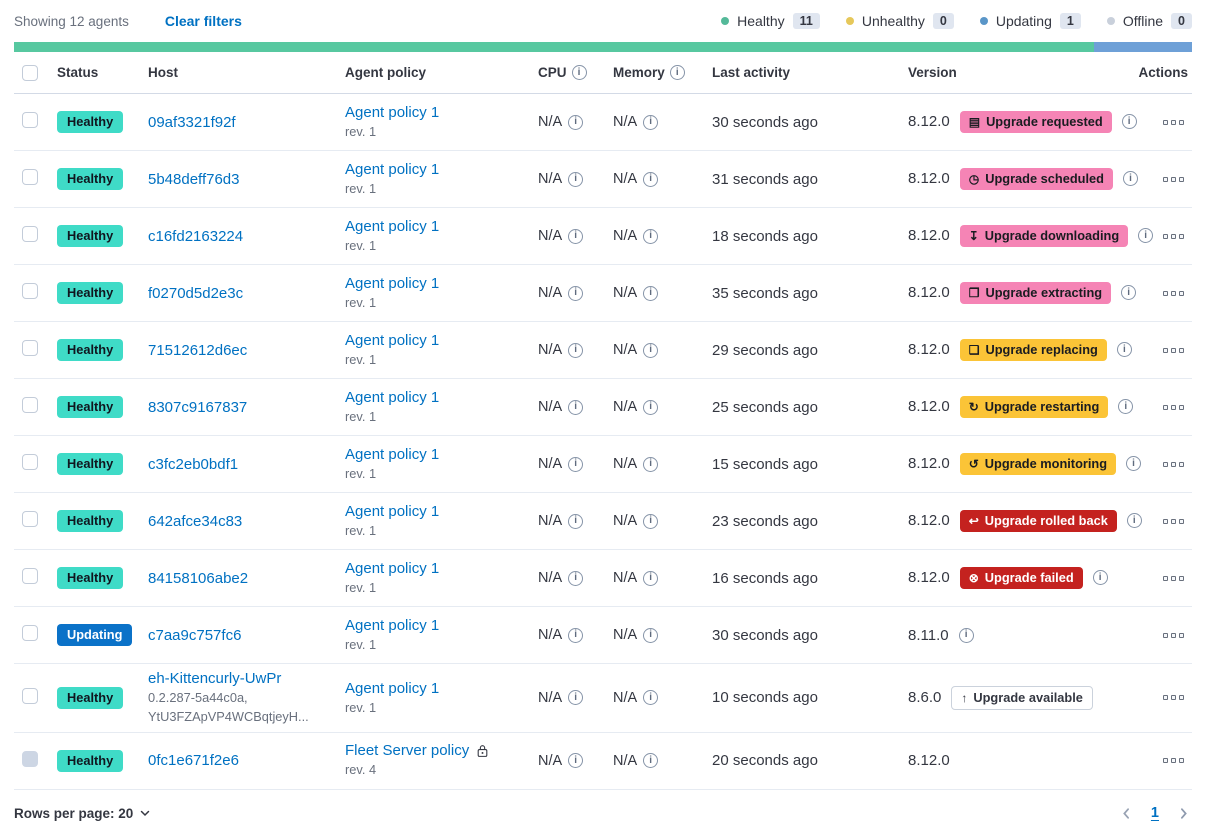  What do you see at coordinates (195, 635) in the screenshot?
I see `host-link: c7aa9c757fc6` at bounding box center [195, 635].